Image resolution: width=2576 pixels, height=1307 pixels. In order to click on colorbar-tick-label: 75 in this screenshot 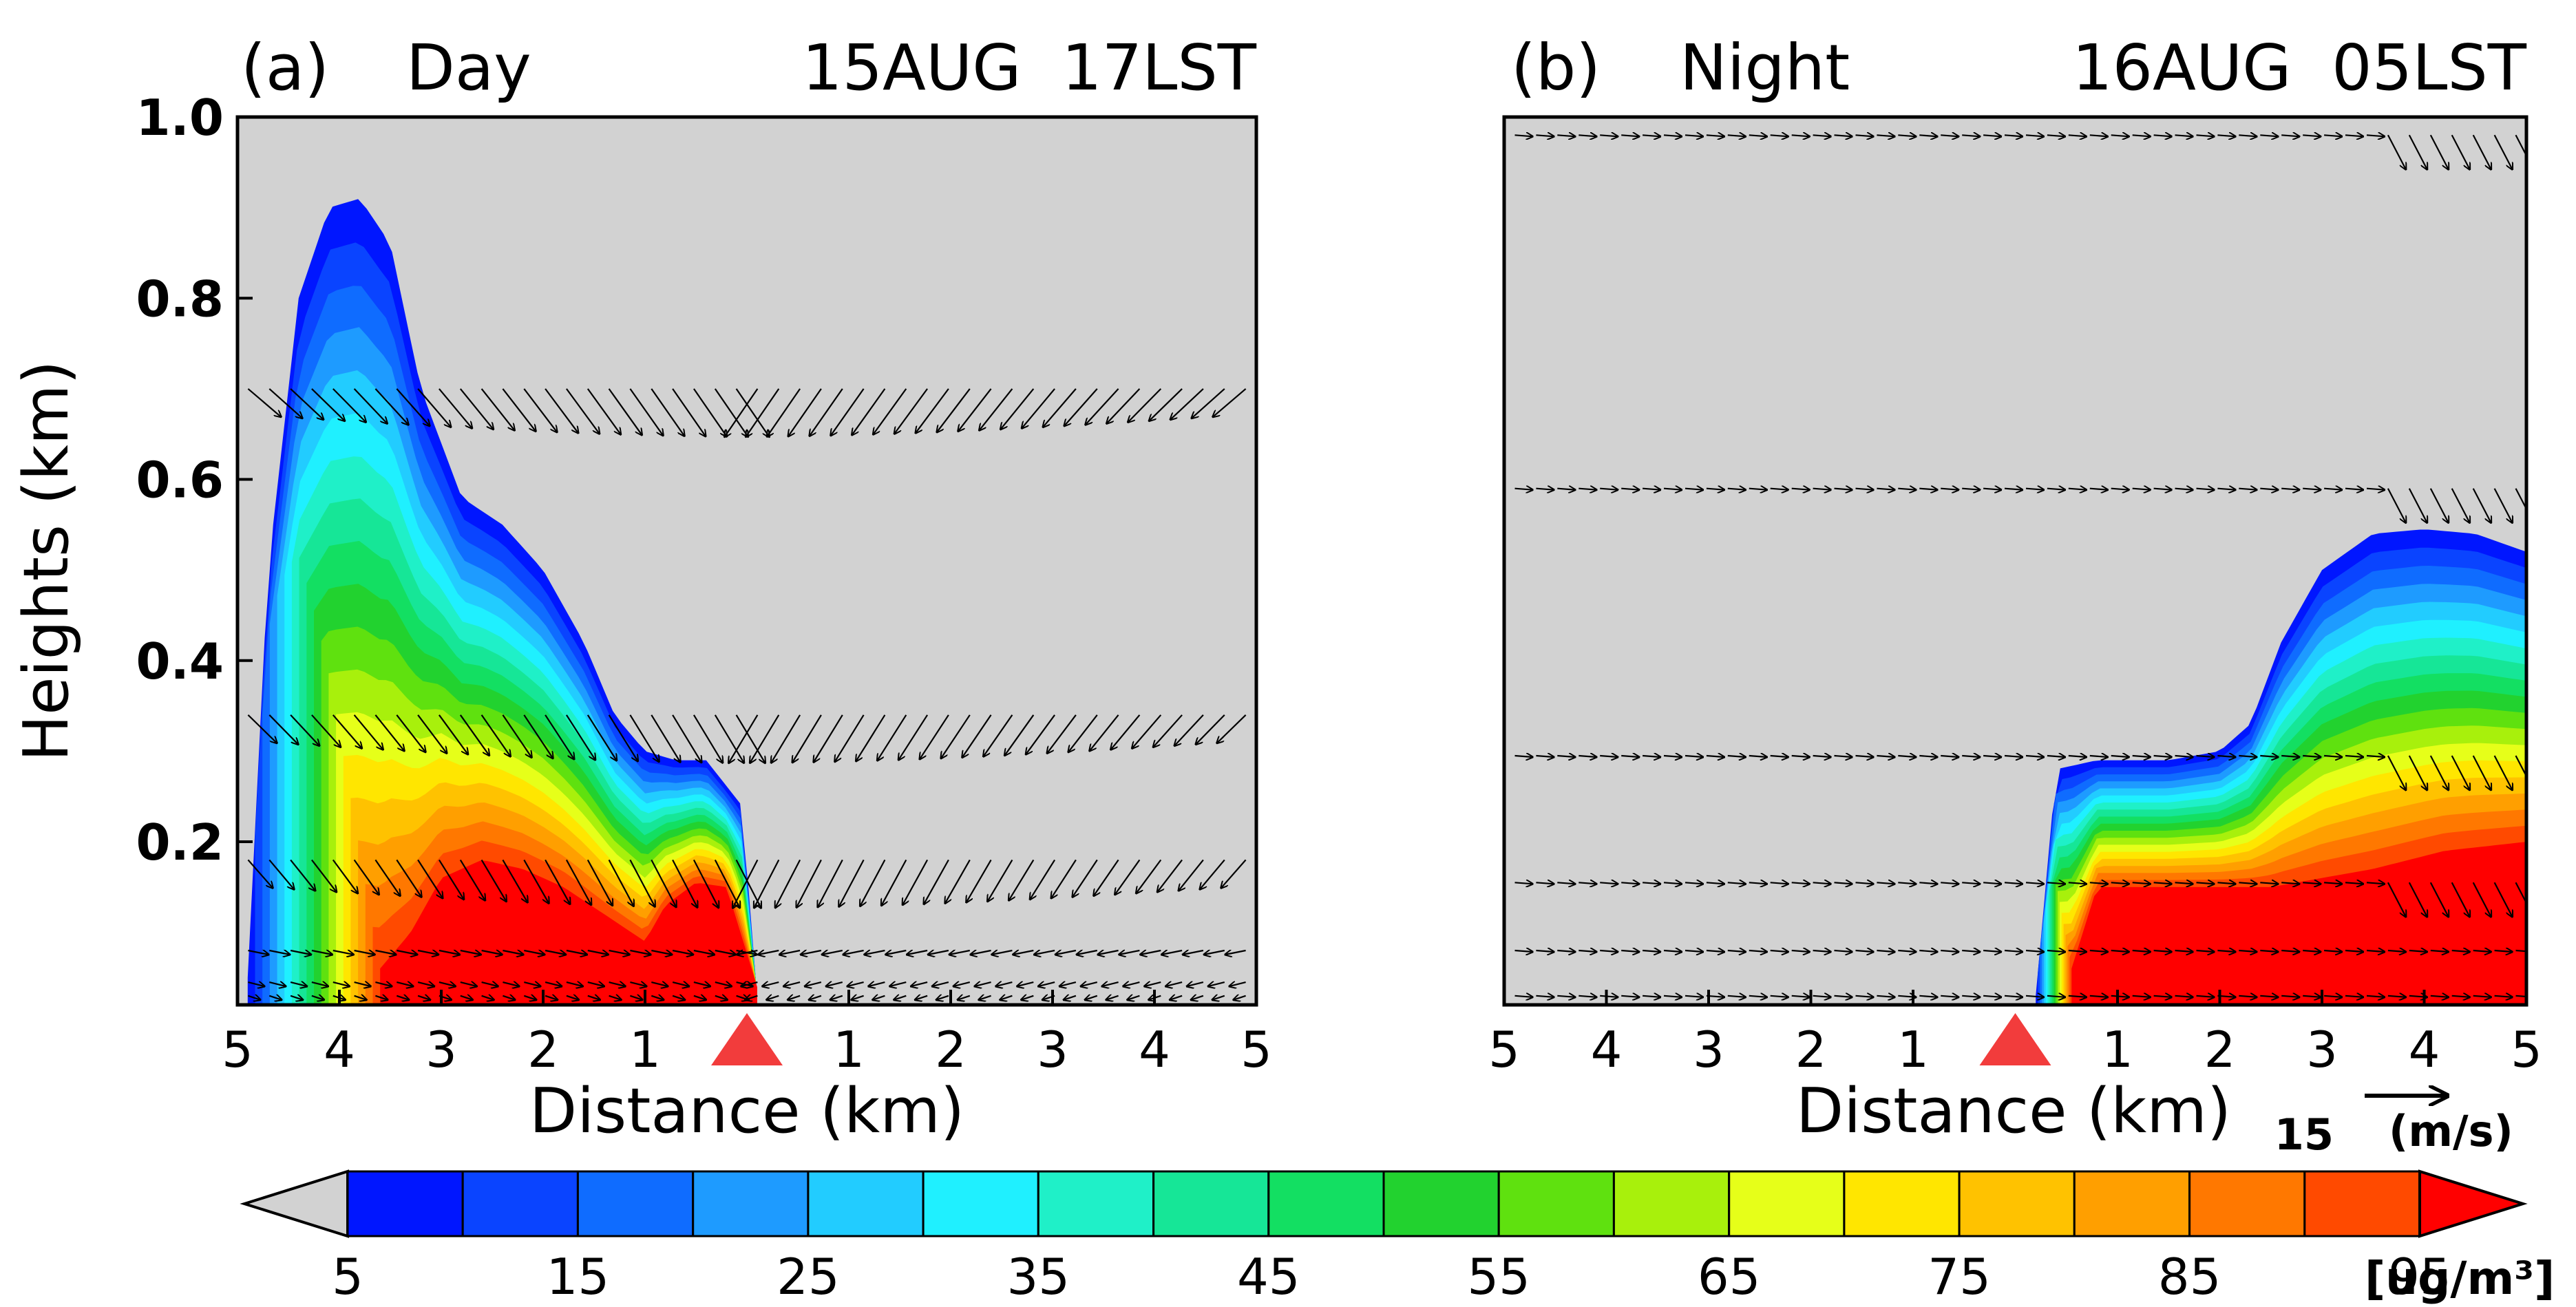, I will do `click(1960, 1277)`.